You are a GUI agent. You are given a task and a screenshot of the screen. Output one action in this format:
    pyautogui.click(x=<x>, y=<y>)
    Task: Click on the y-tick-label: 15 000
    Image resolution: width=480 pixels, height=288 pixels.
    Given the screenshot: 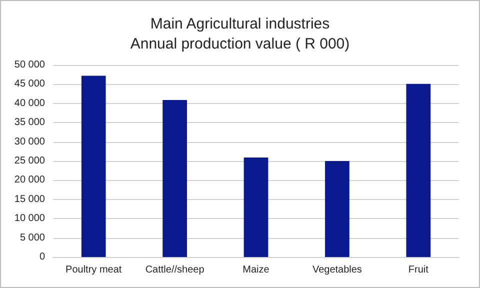 What is the action you would take?
    pyautogui.click(x=30, y=199)
    